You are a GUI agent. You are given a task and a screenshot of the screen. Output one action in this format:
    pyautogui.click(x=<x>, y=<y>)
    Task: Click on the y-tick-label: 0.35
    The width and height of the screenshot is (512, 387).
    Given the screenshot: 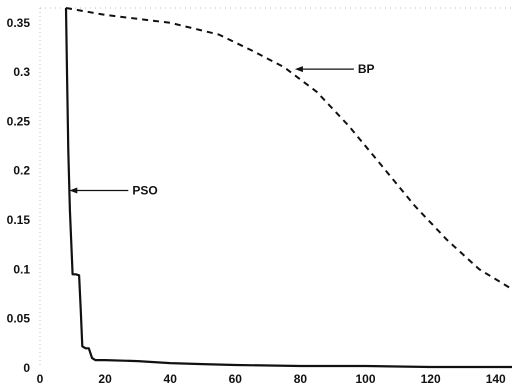 What is the action you would take?
    pyautogui.click(x=19, y=23)
    